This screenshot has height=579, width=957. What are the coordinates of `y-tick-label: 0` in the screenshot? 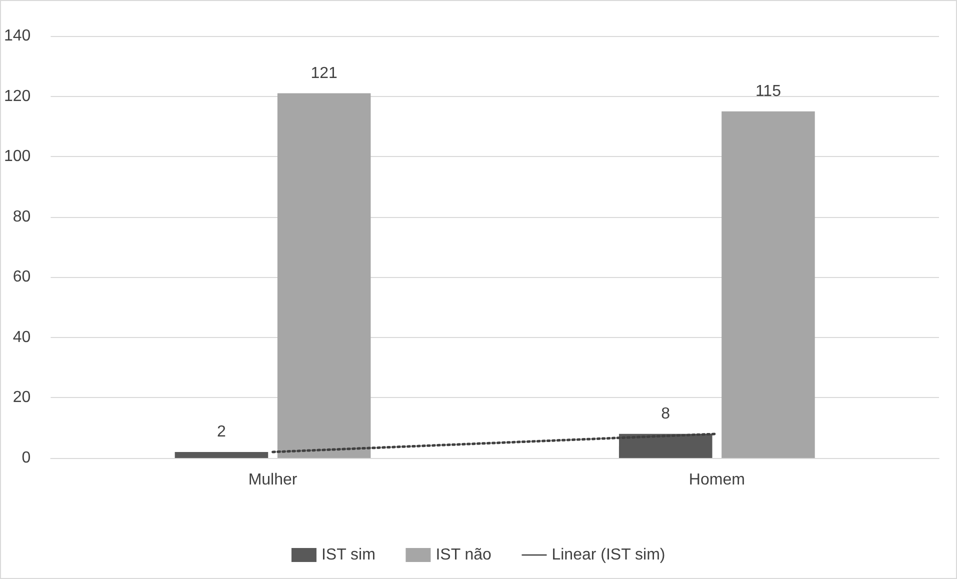 It's located at (26, 458).